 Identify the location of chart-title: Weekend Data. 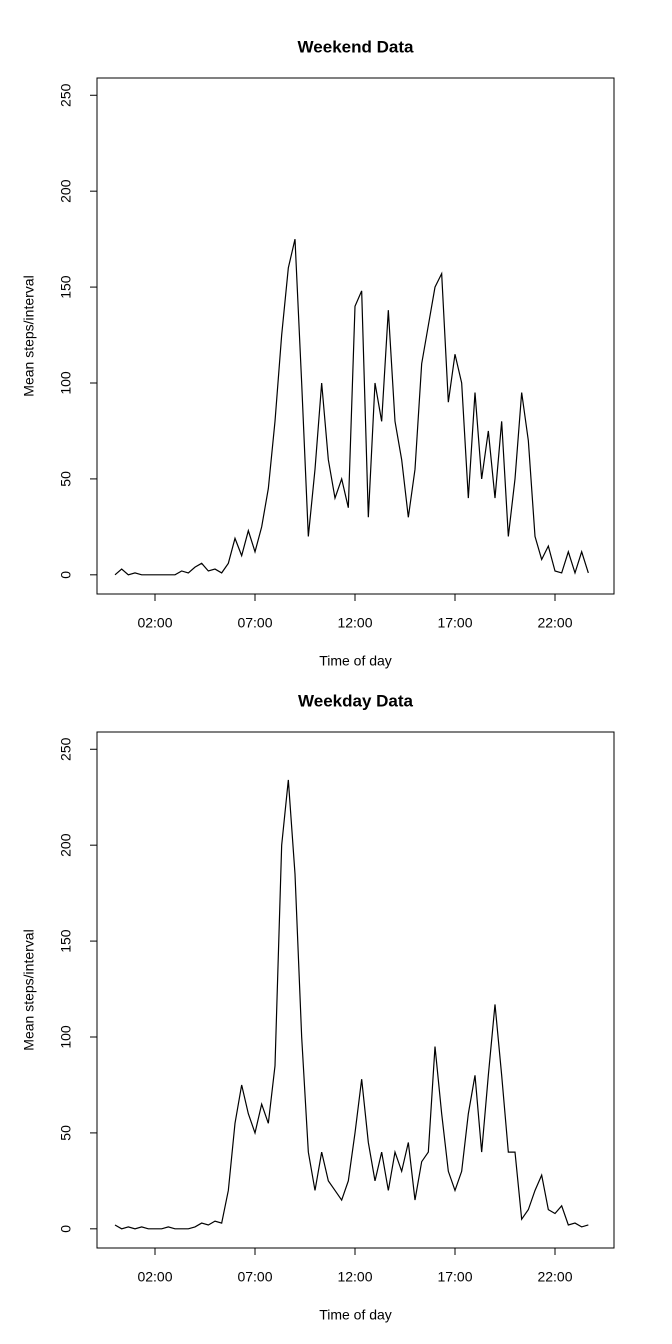
(356, 46).